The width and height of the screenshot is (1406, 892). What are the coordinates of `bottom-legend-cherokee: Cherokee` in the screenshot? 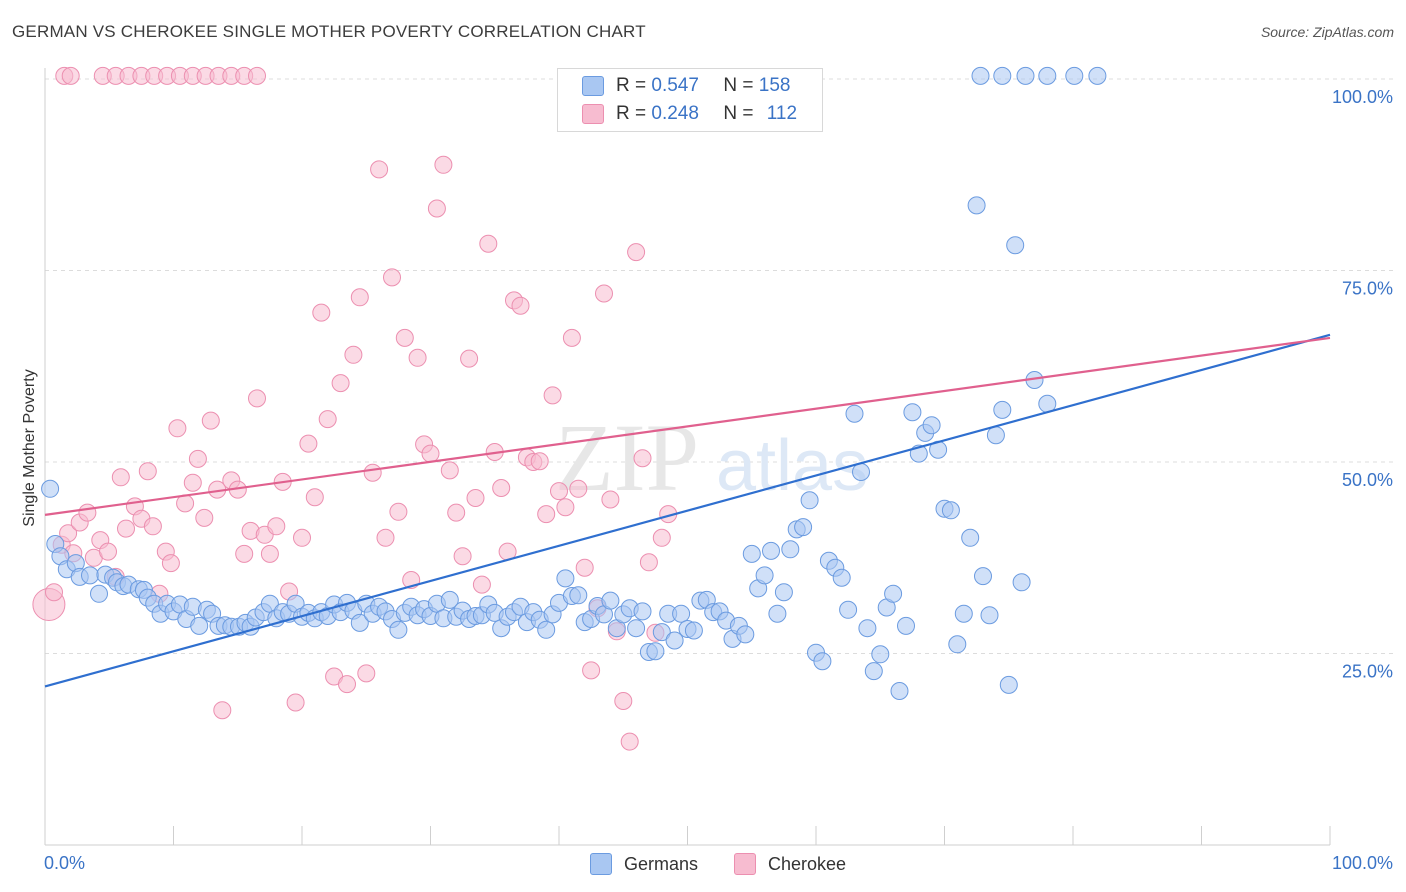 It's located at (790, 864).